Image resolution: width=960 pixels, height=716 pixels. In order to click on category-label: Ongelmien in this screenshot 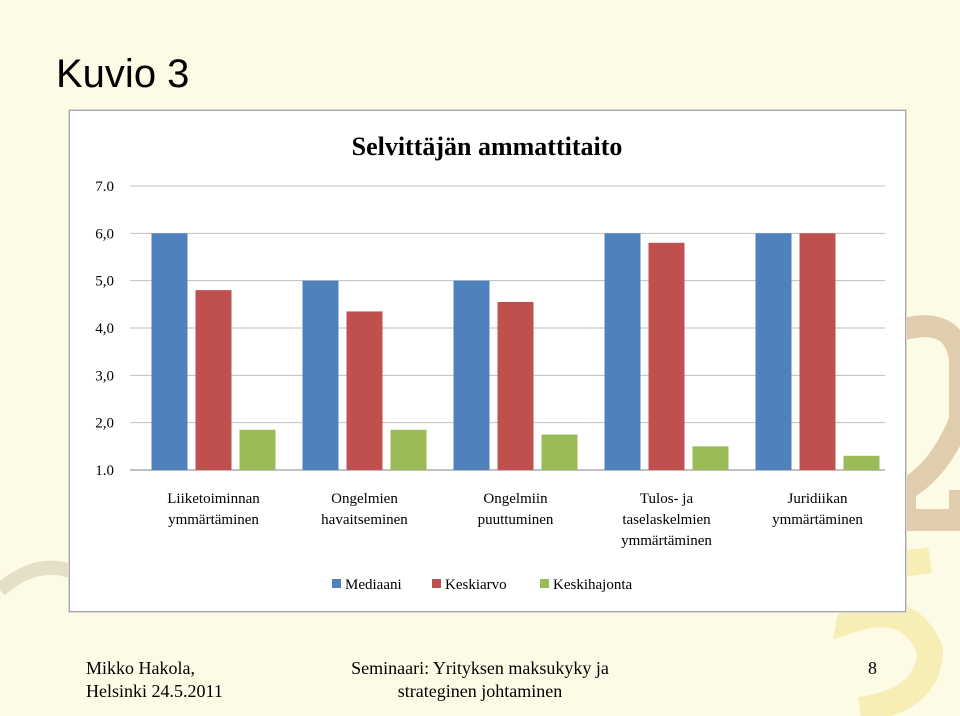, I will do `click(364, 499)`.